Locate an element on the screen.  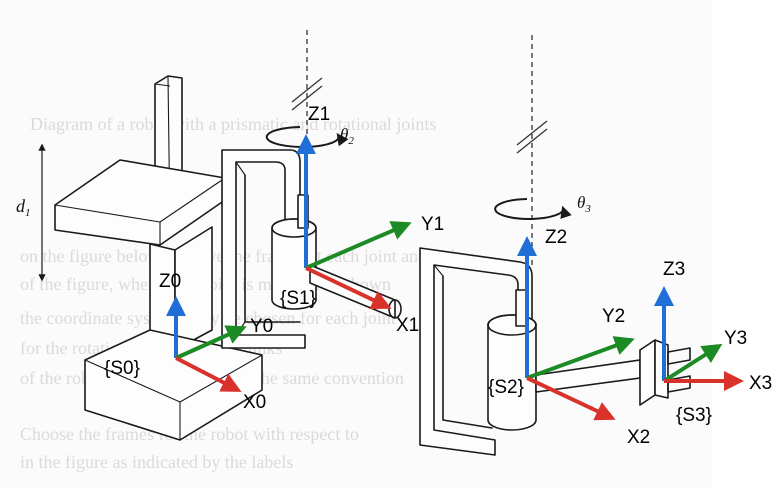
d1-label: d1 is located at coordinates (23, 207).